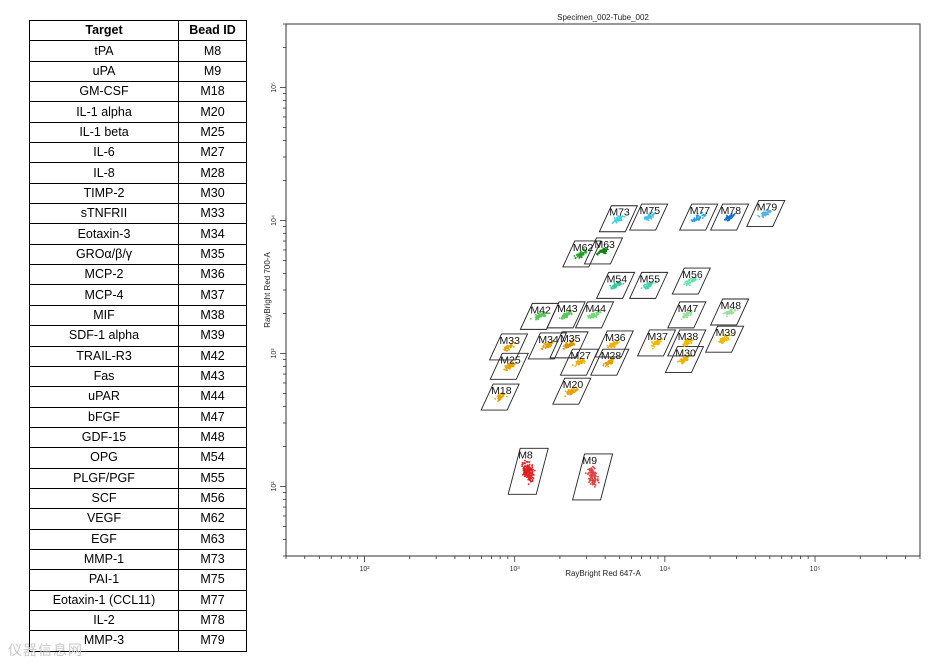  Describe the element at coordinates (138, 478) in the screenshot. I see `table-row: PLGF/PGF M55` at that location.